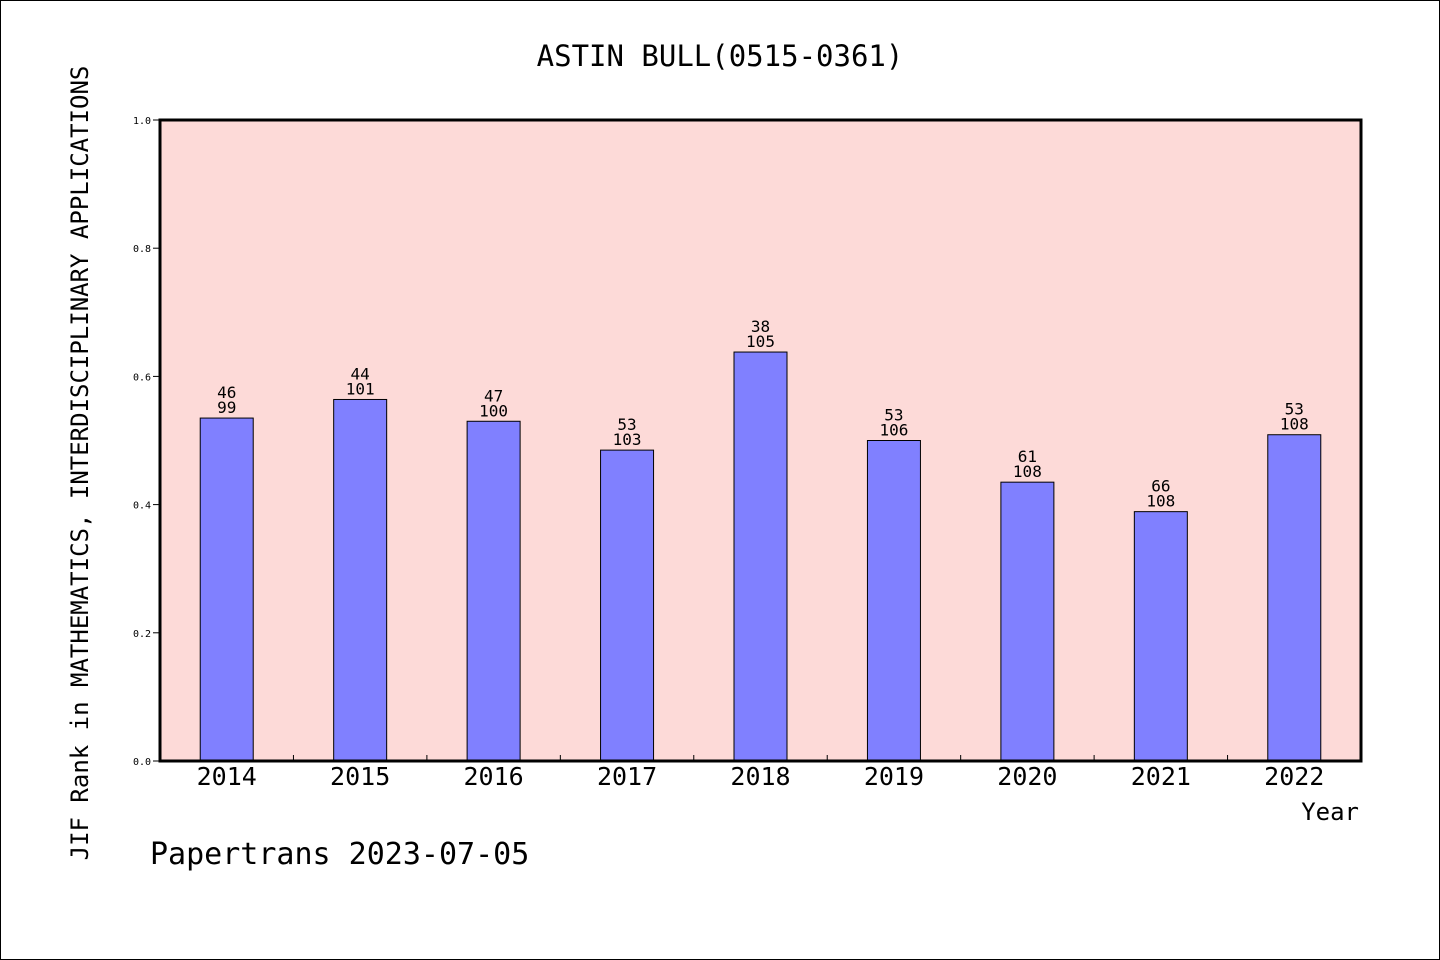 Image resolution: width=1440 pixels, height=960 pixels. I want to click on bar-2019, so click(893, 601).